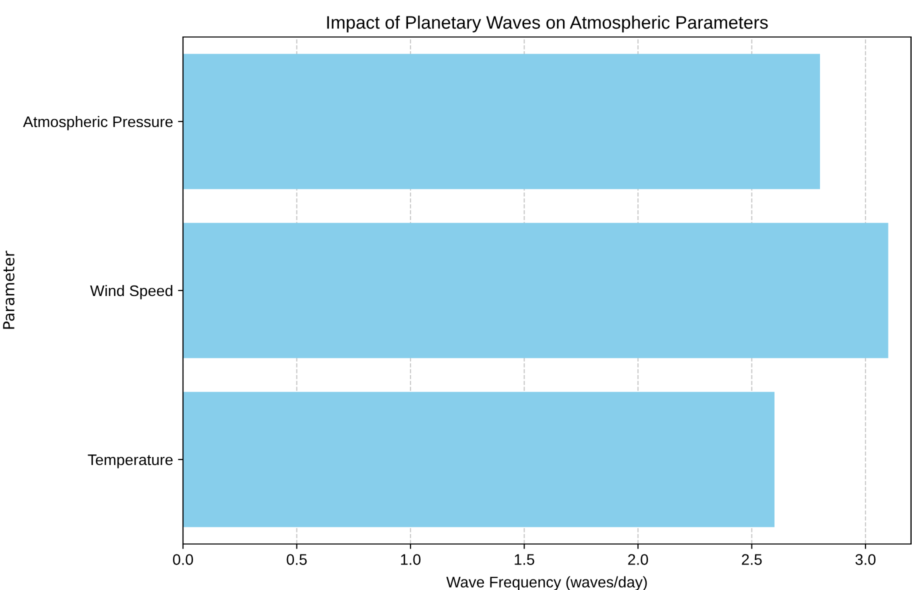 This screenshot has width=912, height=590. Describe the element at coordinates (296, 559) in the screenshot. I see `x-tick-label: 0.5` at that location.